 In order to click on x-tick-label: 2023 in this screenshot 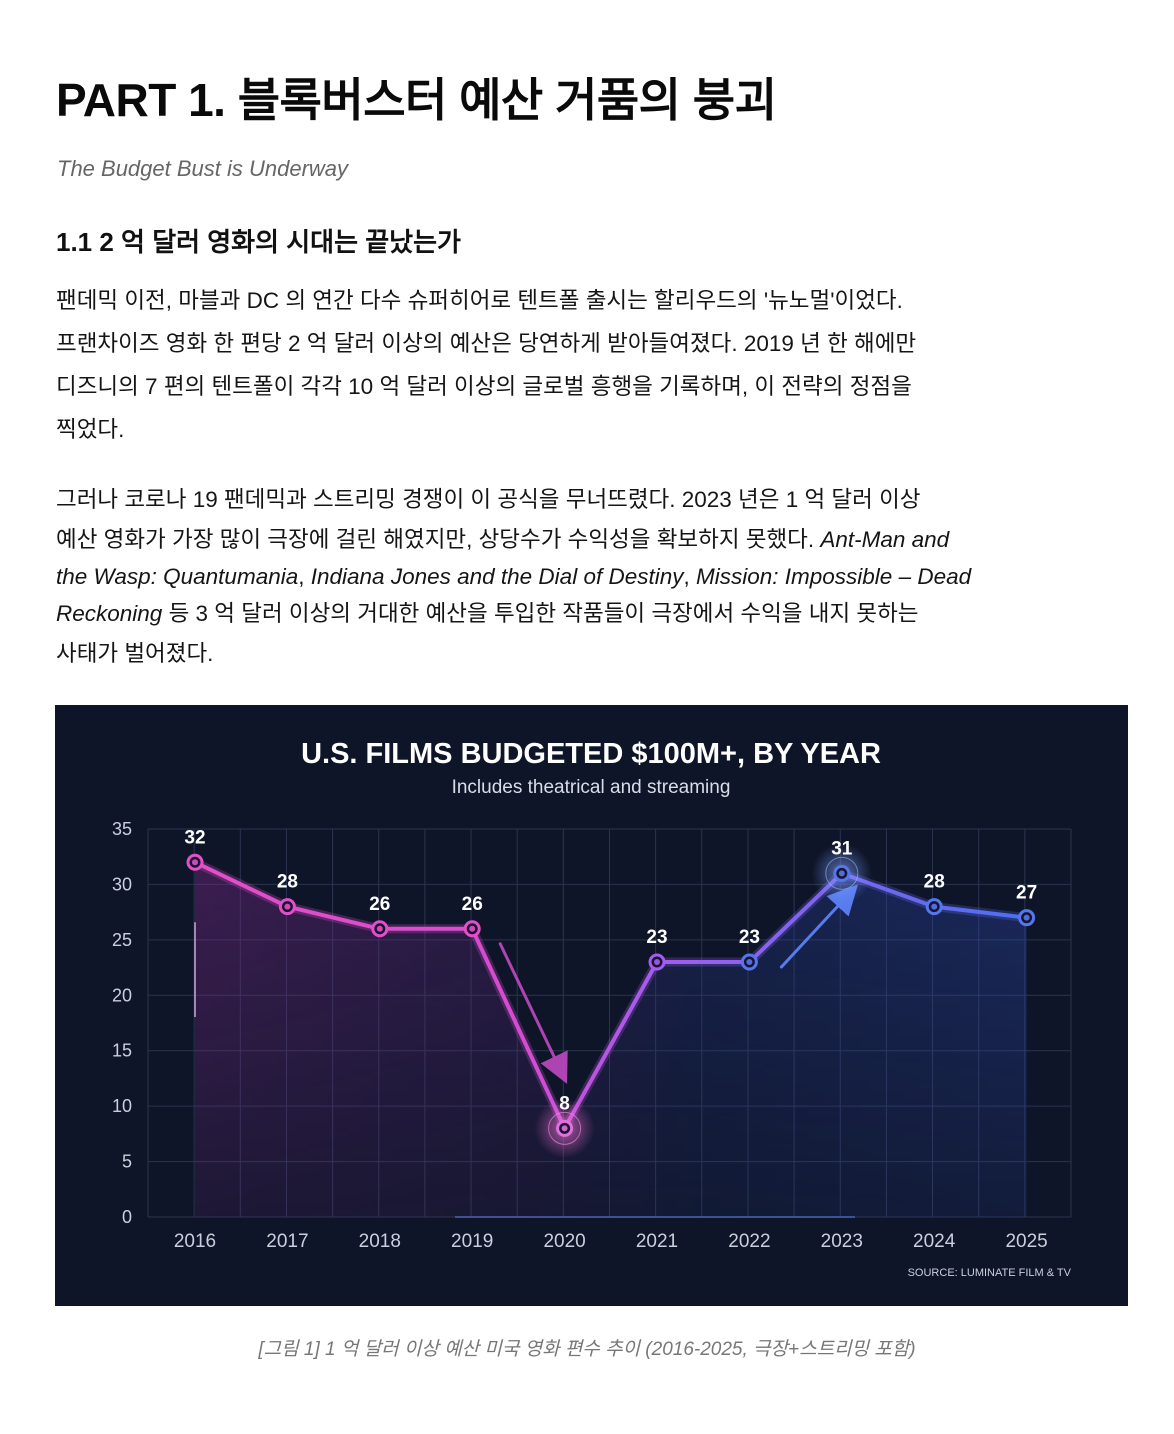, I will do `click(842, 1241)`.